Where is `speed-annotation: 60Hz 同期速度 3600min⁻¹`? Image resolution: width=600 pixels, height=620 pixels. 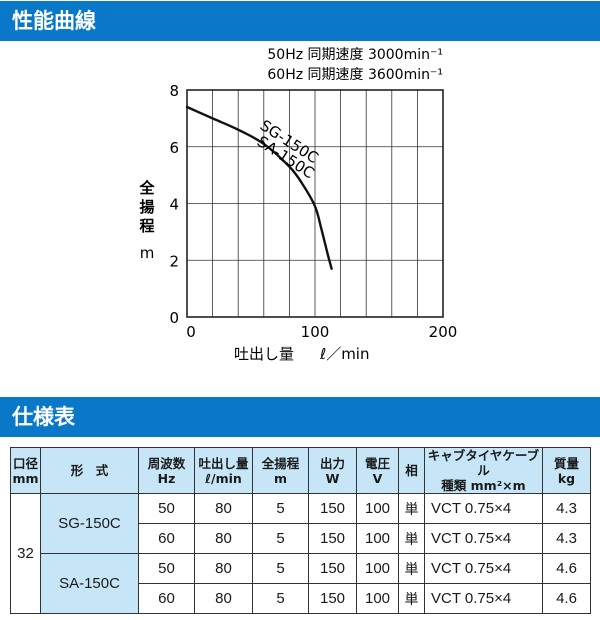 speed-annotation: 60Hz 同期速度 3600min⁻¹ is located at coordinates (355, 75).